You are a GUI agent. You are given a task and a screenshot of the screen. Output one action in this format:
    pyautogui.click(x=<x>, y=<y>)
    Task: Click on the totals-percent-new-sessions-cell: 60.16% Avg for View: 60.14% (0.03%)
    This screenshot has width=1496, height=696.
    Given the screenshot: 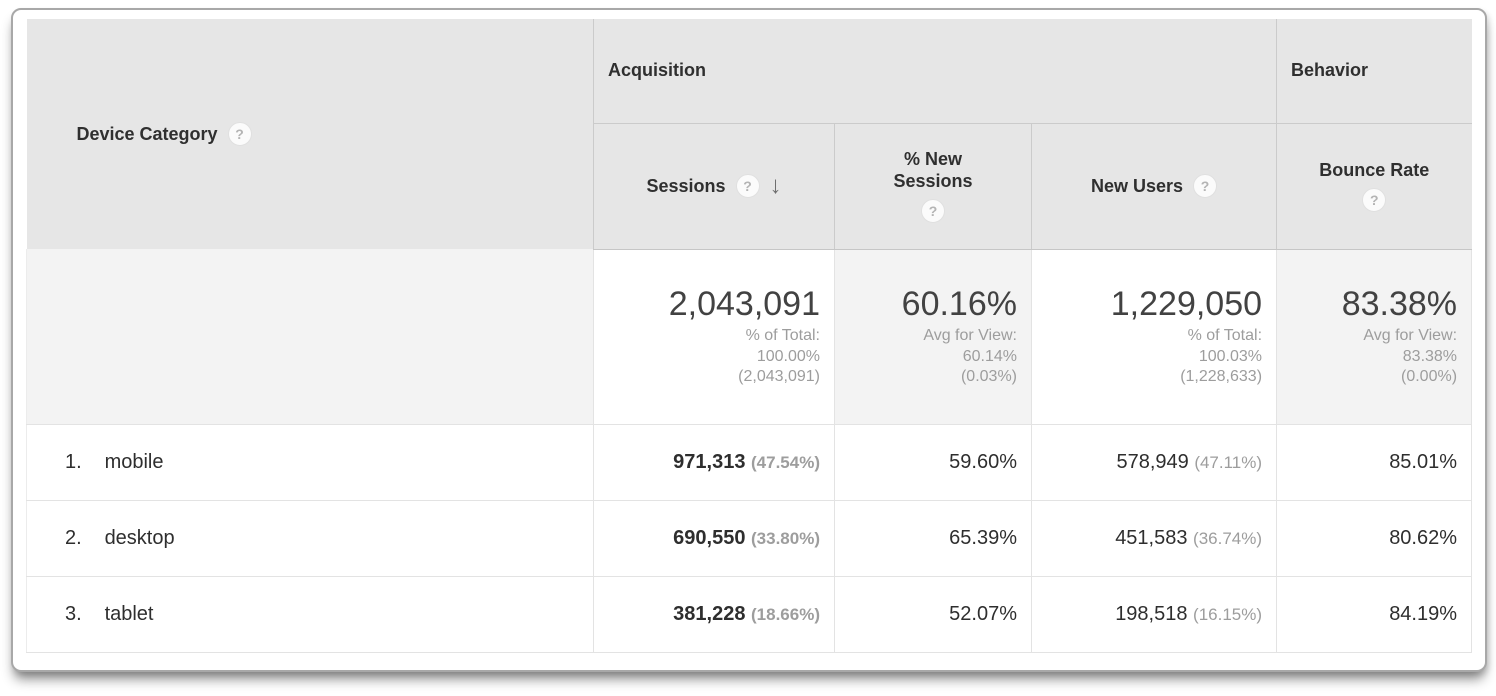 What is the action you would take?
    pyautogui.click(x=933, y=337)
    